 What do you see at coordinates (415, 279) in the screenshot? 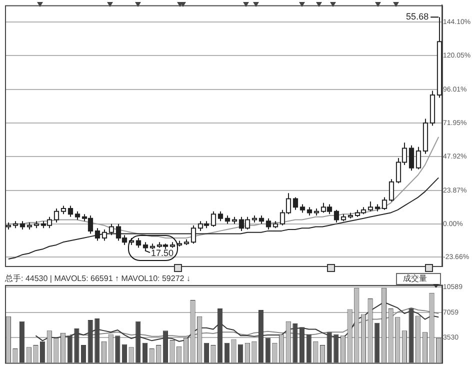
I see `text: 成交量` at bounding box center [415, 279].